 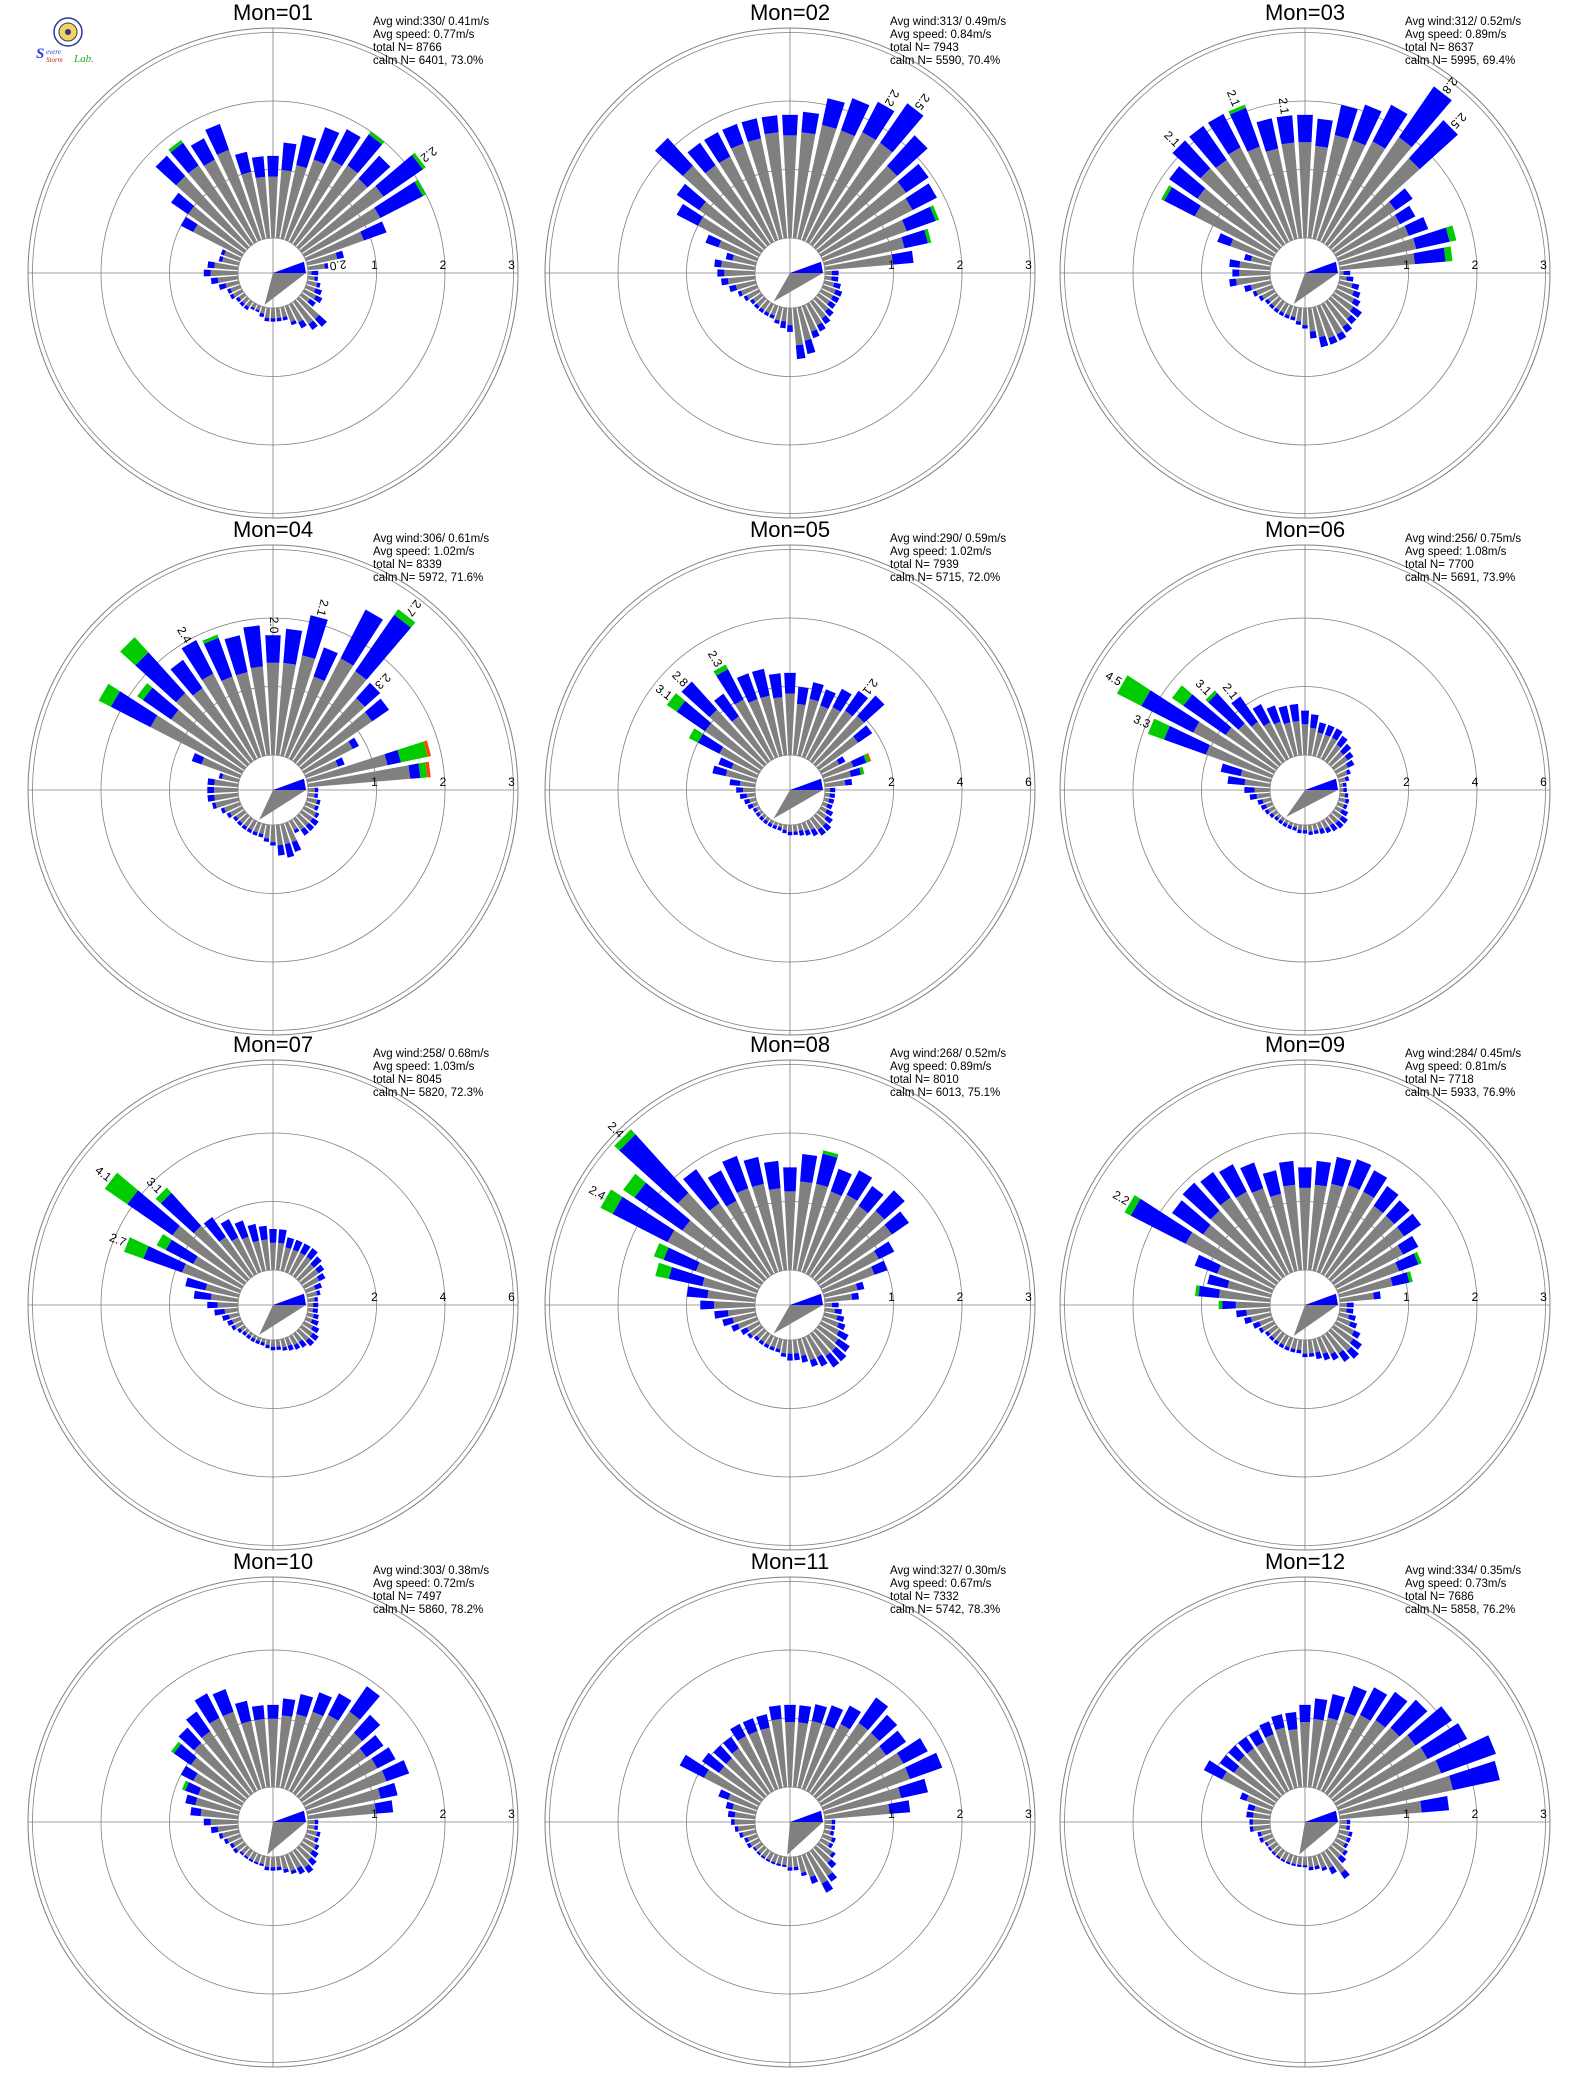 What do you see at coordinates (273, 1561) in the screenshot?
I see `panel-title: Mon=10` at bounding box center [273, 1561].